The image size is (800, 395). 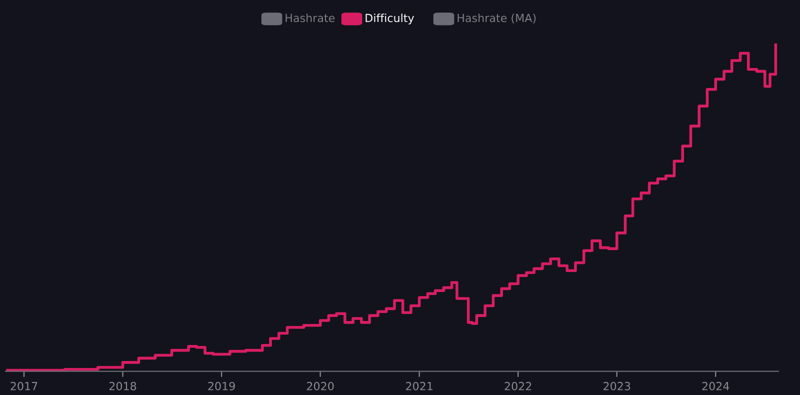 What do you see at coordinates (617, 386) in the screenshot?
I see `x-tick-label: 2023` at bounding box center [617, 386].